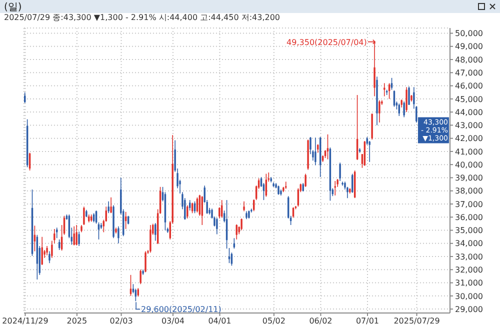  What do you see at coordinates (469, 151) in the screenshot?
I see `y-tick-label: 41,000` at bounding box center [469, 151].